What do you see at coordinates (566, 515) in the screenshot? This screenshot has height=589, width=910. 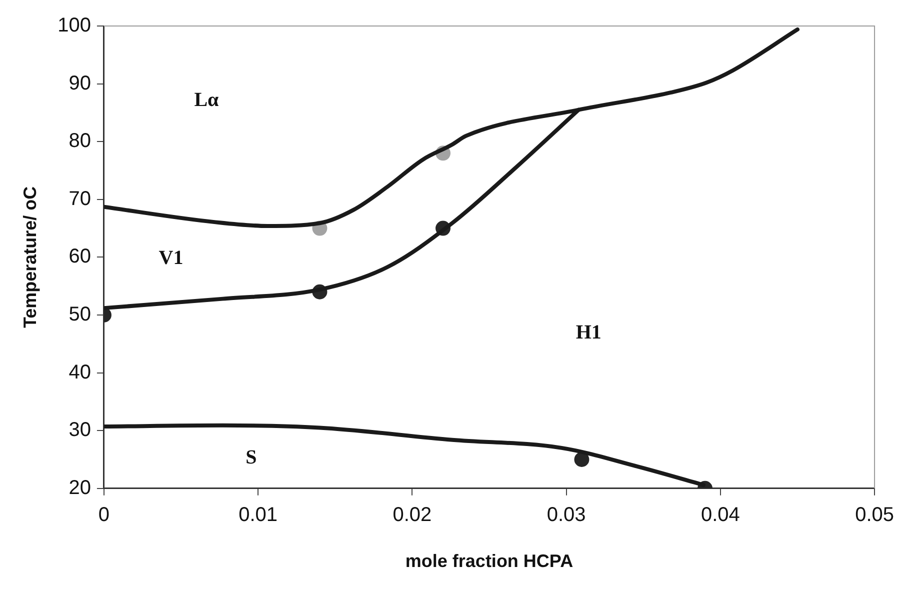 I see `x-tick-label: 0.03` at bounding box center [566, 515].